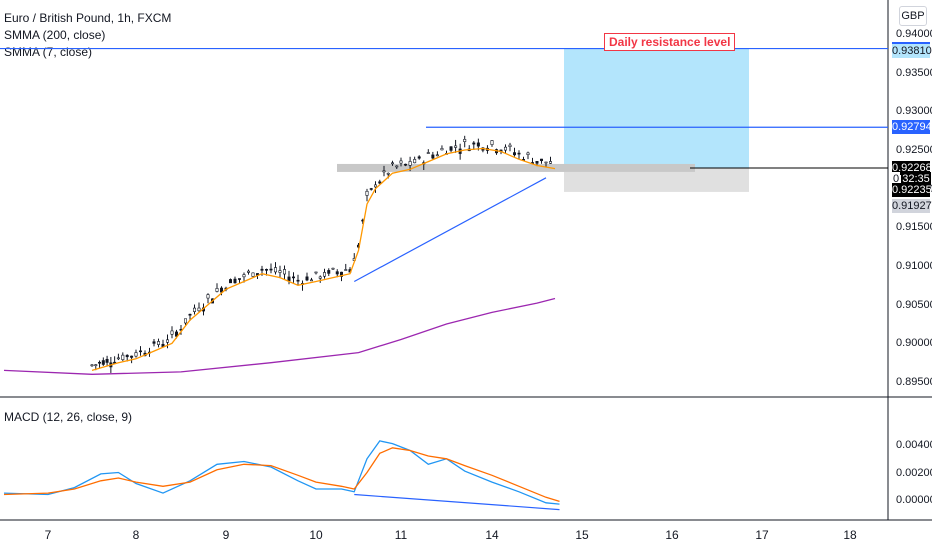  What do you see at coordinates (55, 35) in the screenshot?
I see `indicator-smma-200: SMMA (200, close)` at bounding box center [55, 35].